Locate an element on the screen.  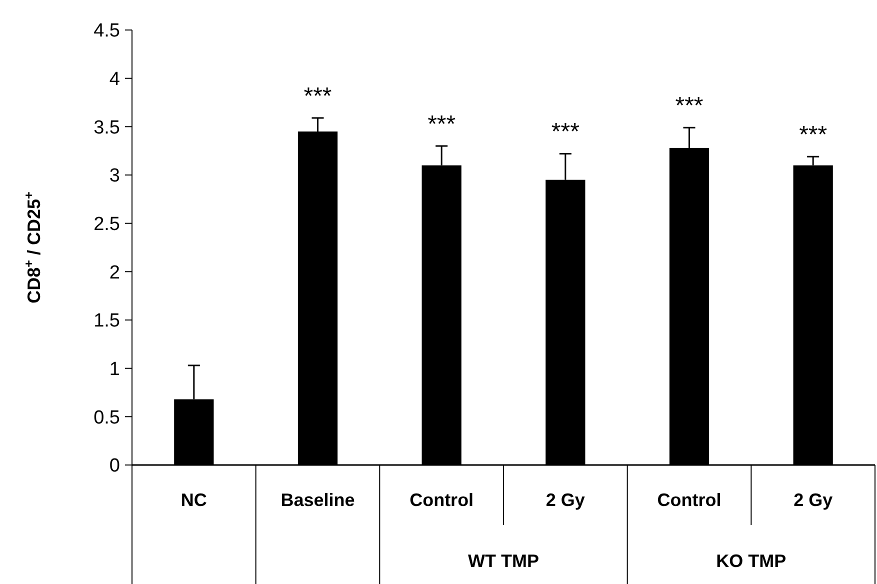
x-tick-label: Baseline is located at coordinates (317, 500).